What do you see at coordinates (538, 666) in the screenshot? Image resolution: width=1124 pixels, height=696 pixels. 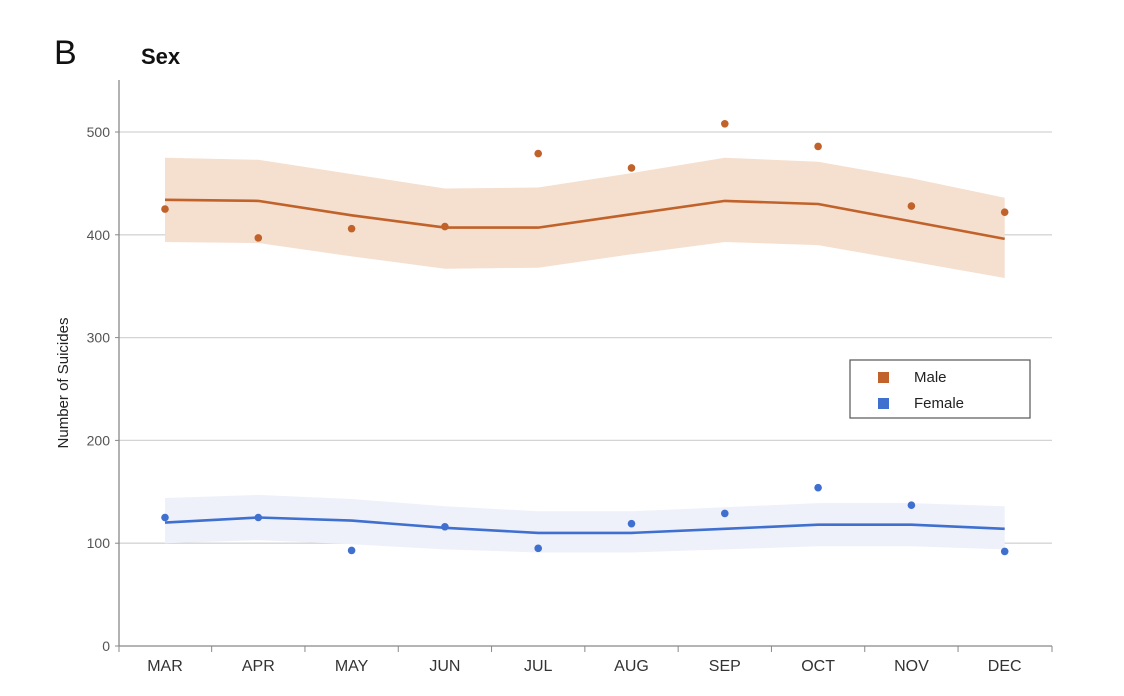 I see `x-tick-label-jul: JUL` at bounding box center [538, 666].